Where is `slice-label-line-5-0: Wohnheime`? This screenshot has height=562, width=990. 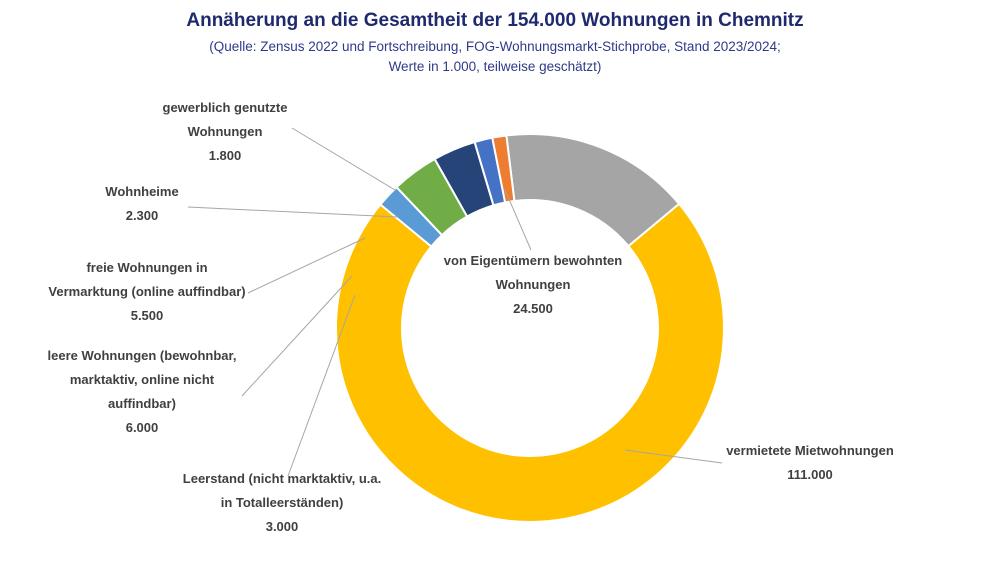 slice-label-line-5-0: Wohnheime is located at coordinates (141, 191).